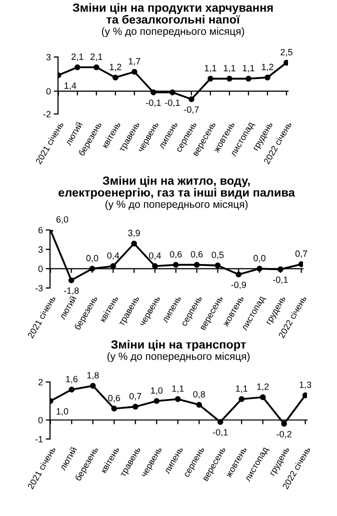 The image size is (337, 516). I want to click on data-label: -1,8, so click(71, 291).